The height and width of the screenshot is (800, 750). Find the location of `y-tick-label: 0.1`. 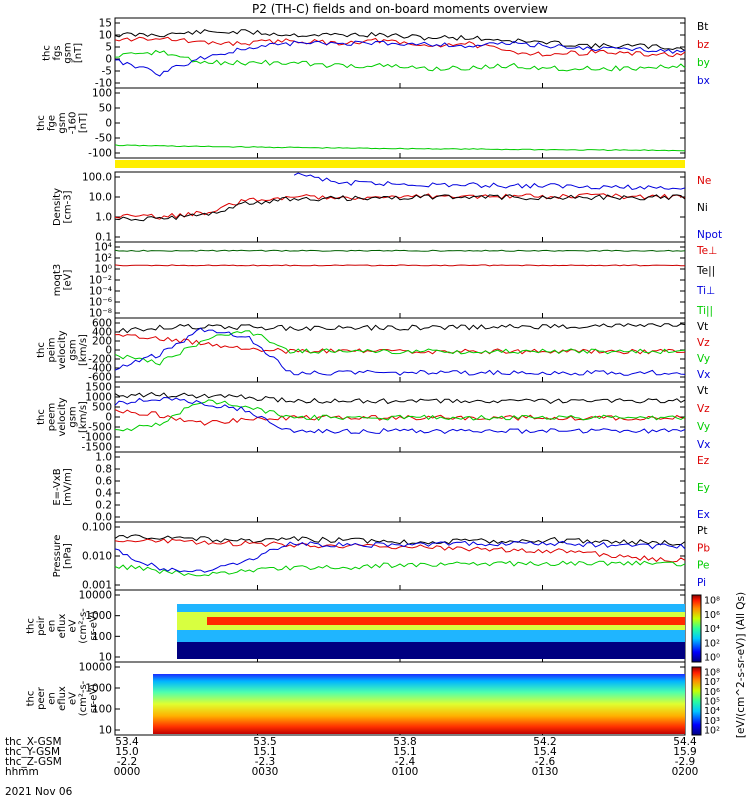

y-tick-label: 0.1 is located at coordinates (103, 238).